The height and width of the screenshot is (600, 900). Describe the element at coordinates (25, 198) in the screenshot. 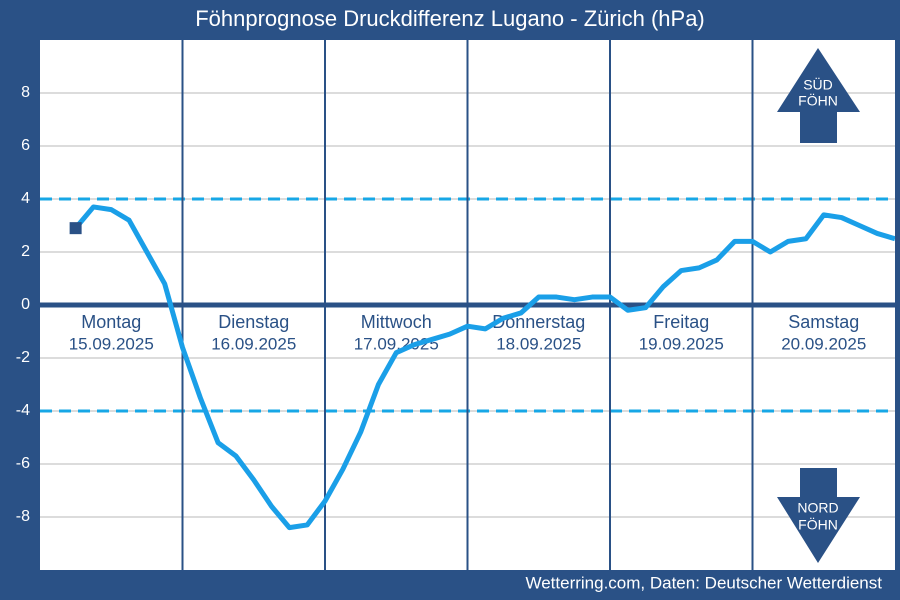

I see `y-tick-label: 4` at that location.